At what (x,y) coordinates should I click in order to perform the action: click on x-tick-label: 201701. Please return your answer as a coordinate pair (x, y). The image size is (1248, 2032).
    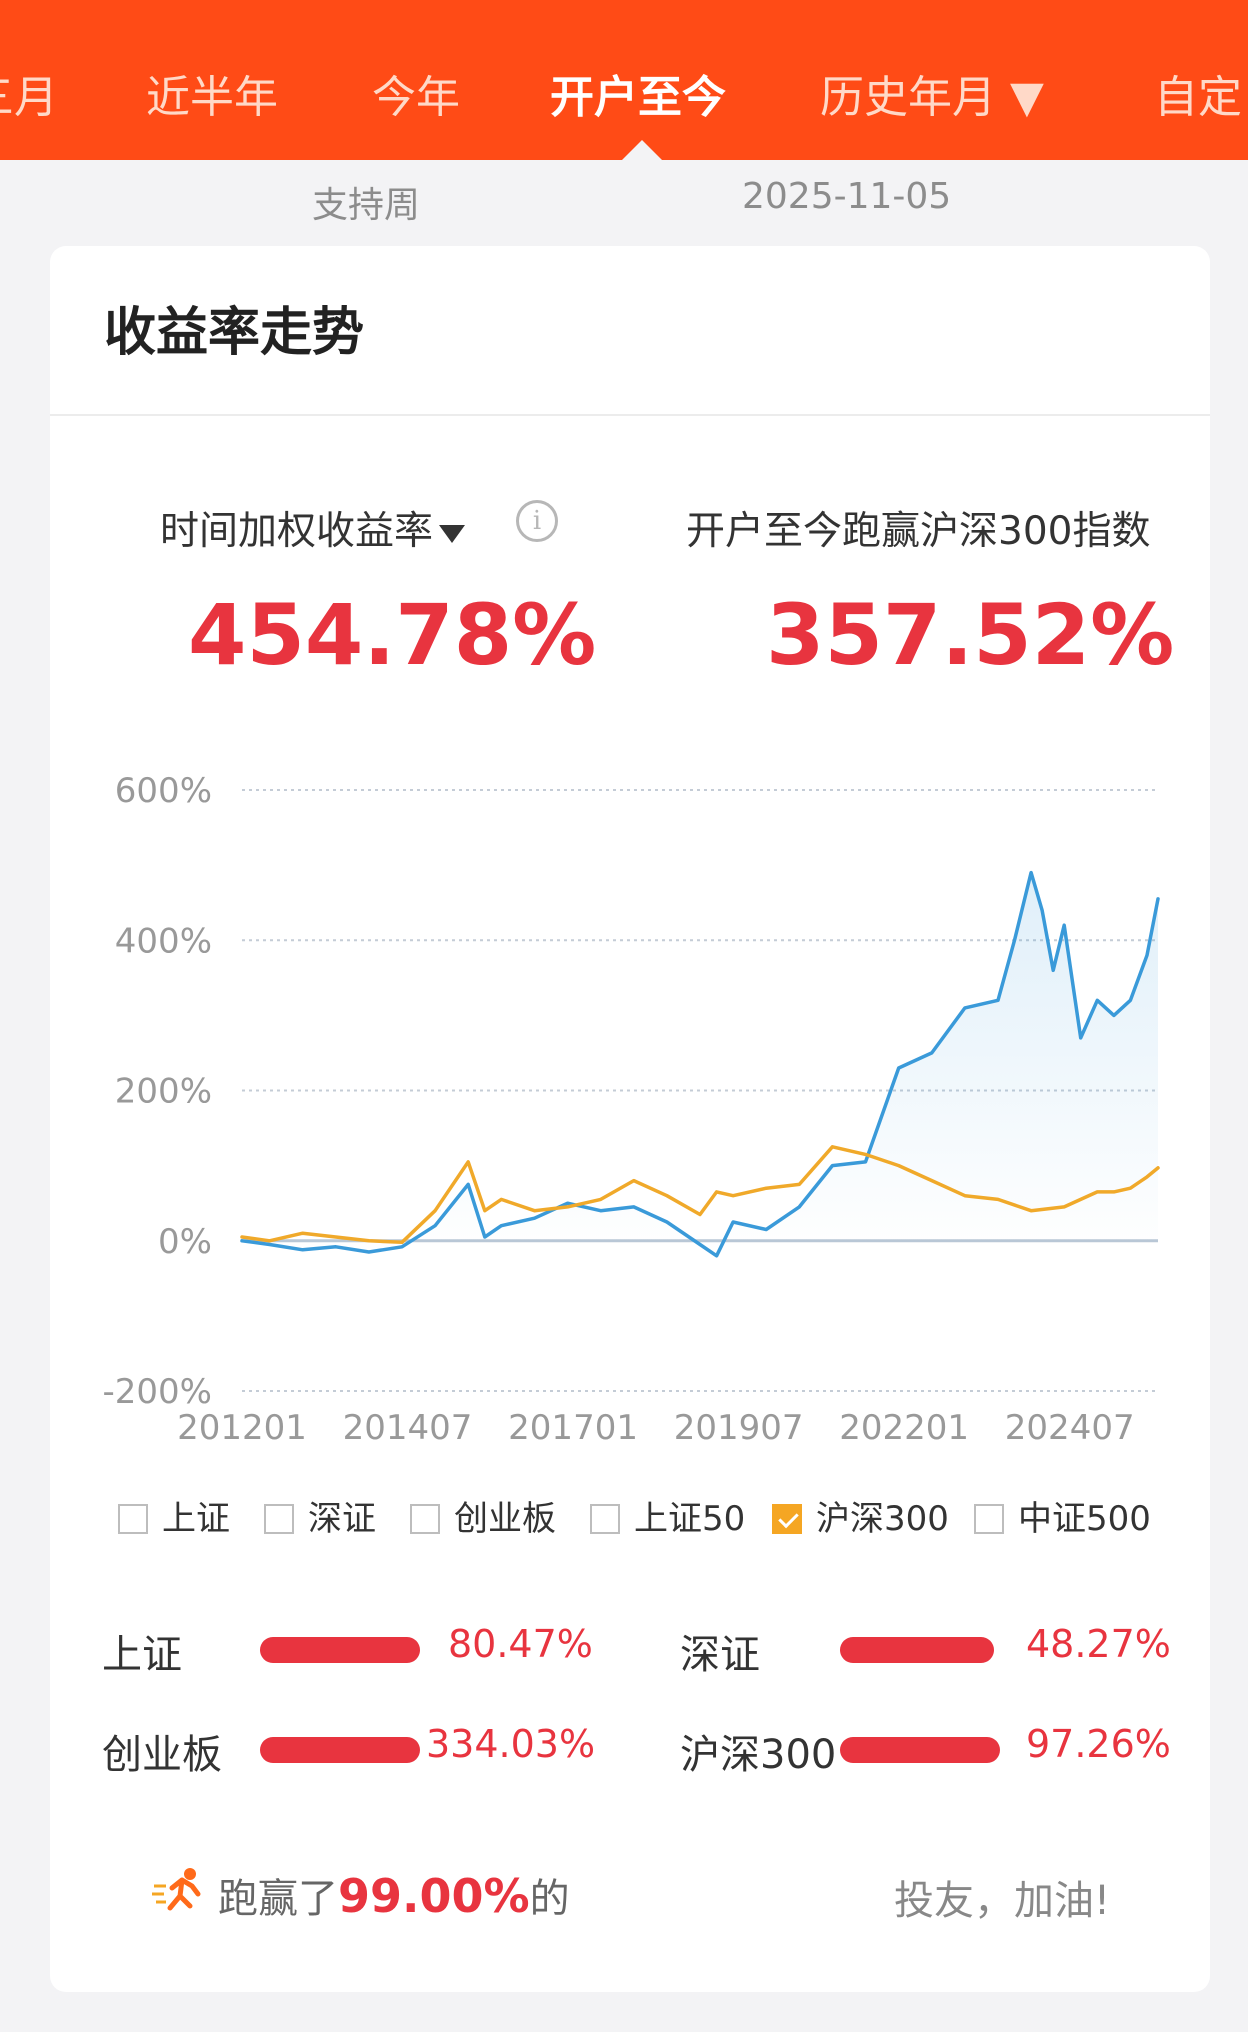
    Looking at the image, I should click on (573, 1428).